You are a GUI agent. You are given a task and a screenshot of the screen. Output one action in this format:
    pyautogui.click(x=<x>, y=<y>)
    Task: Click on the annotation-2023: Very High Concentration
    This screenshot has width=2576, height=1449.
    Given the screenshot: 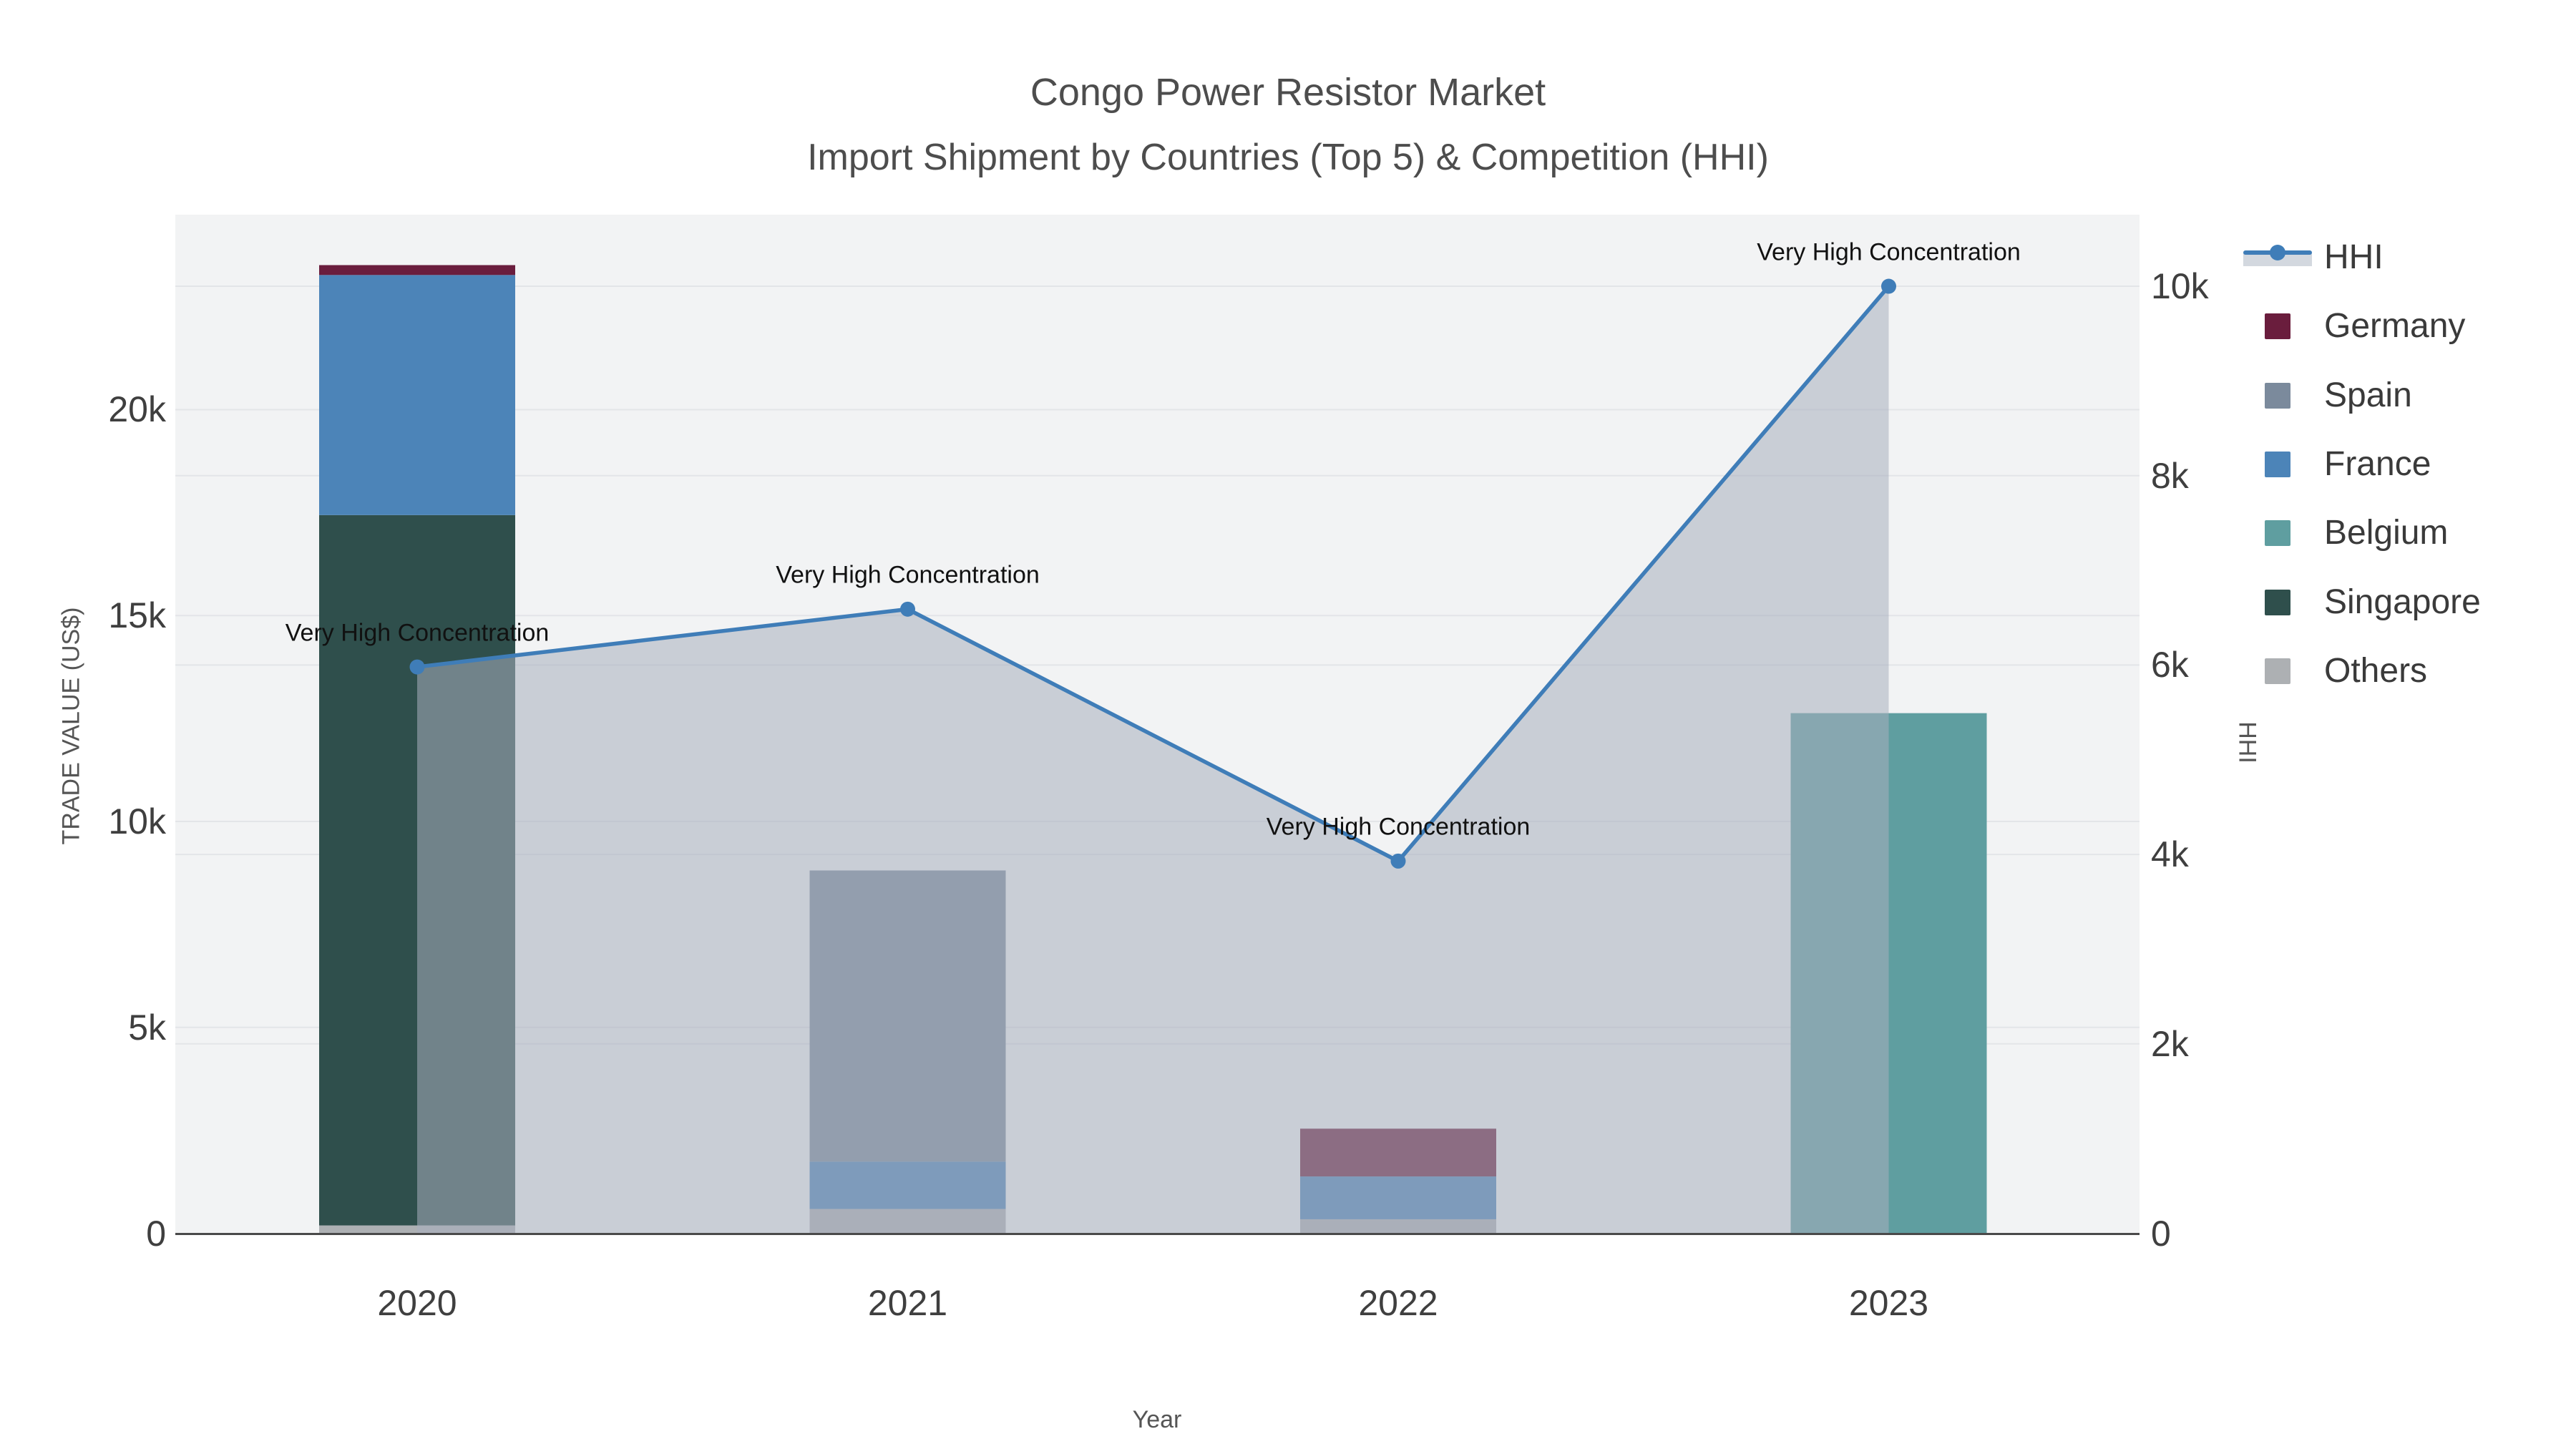 What is the action you would take?
    pyautogui.click(x=1889, y=252)
    